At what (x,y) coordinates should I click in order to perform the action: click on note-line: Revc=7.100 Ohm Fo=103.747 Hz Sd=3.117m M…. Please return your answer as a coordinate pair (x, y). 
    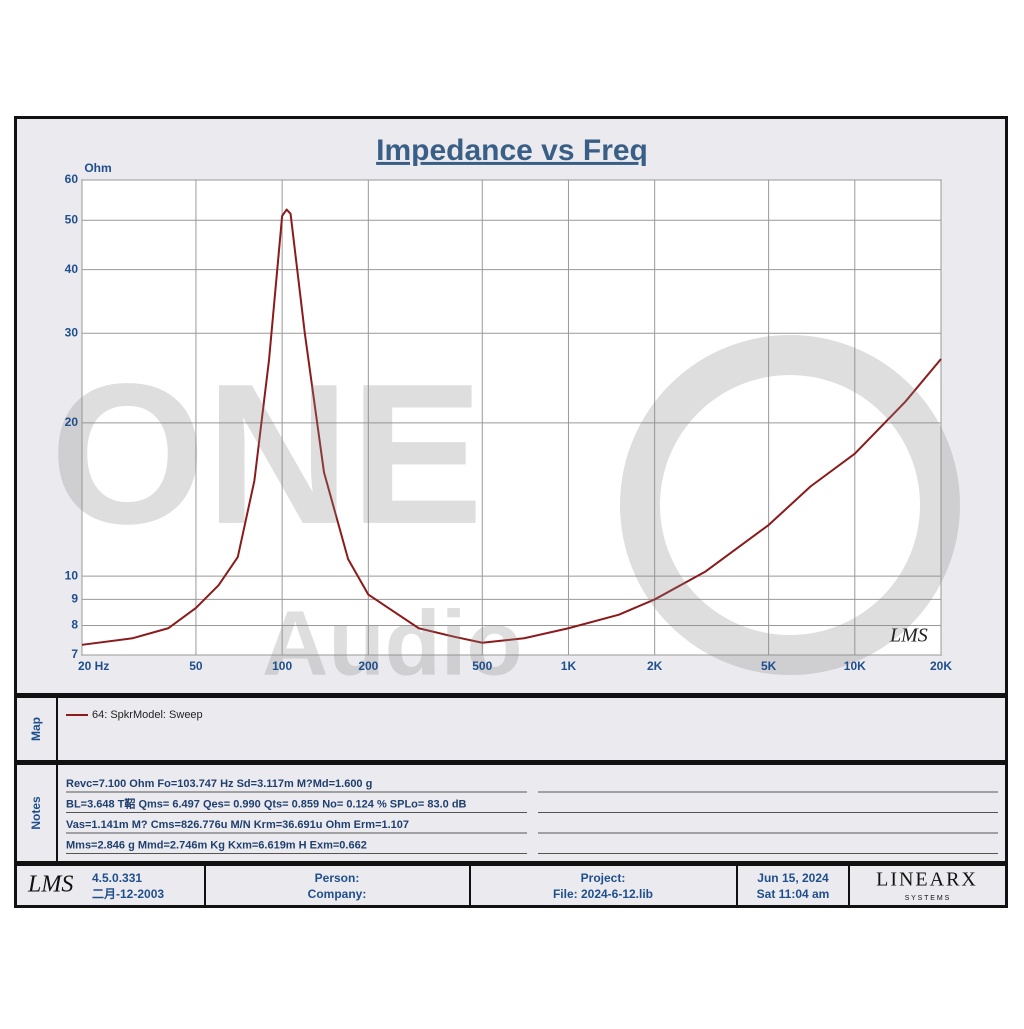
    Looking at the image, I should click on (219, 784).